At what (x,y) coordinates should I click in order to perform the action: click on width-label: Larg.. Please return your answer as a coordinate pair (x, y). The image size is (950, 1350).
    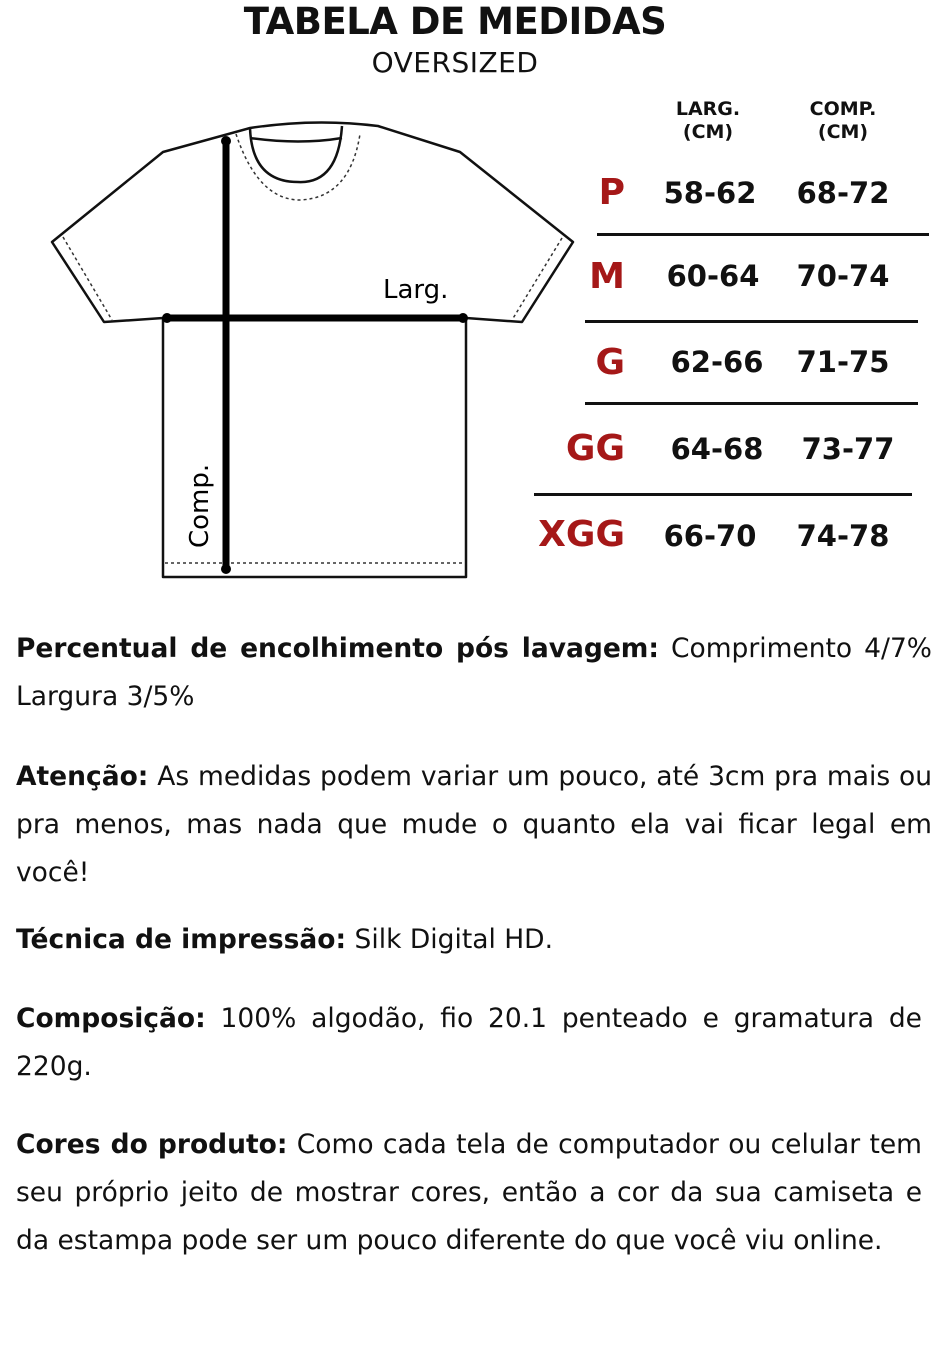
    Looking at the image, I should click on (415, 290).